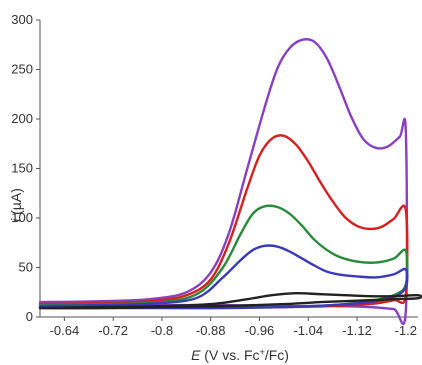 This screenshot has height=365, width=422. Describe the element at coordinates (22, 168) in the screenshot. I see `y-tick-label: 150` at that location.